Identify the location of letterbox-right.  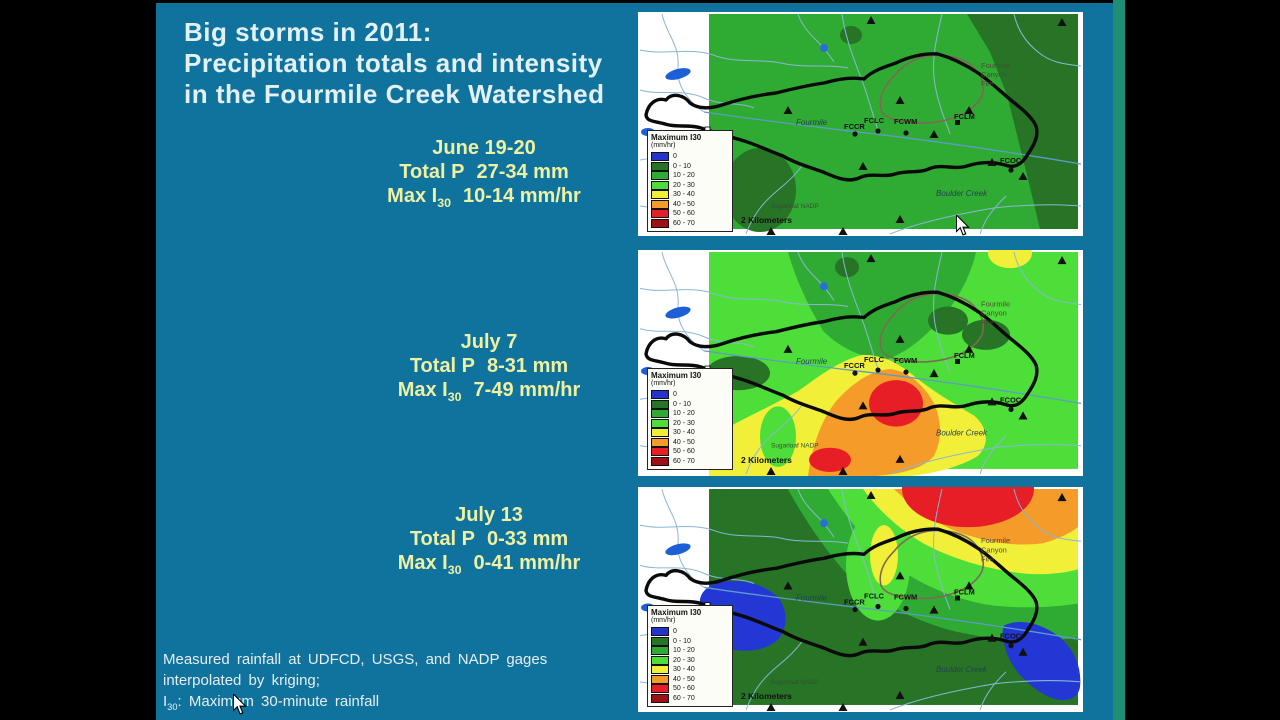
(1202, 360).